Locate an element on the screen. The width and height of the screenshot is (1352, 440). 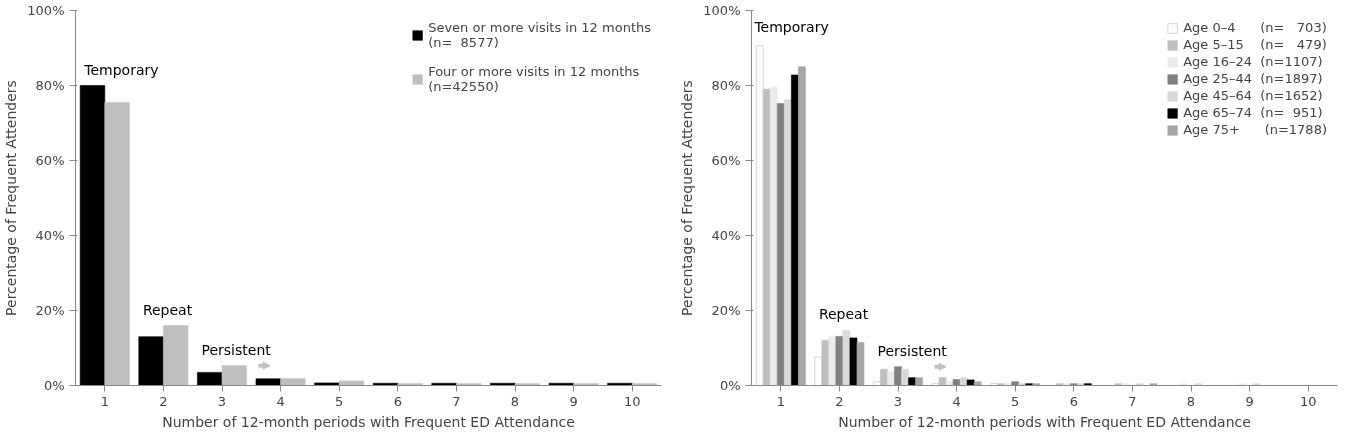
legend-label: Four or more visits in 12 months (n=42550) is located at coordinates (534, 79).